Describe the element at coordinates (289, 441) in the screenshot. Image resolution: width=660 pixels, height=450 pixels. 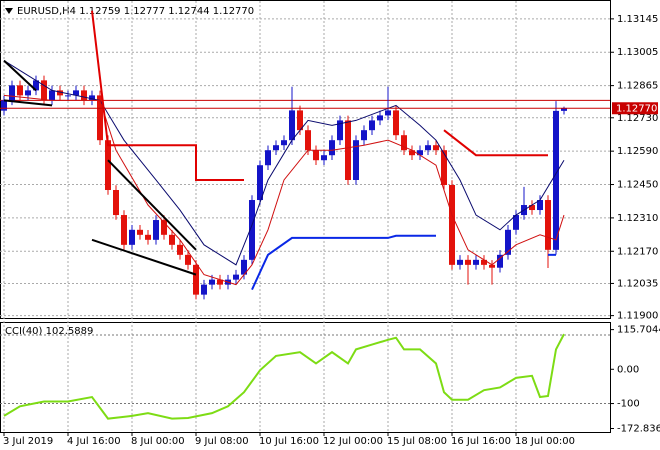
I see `x-tick-label: 10 Jul 16:00` at that location.